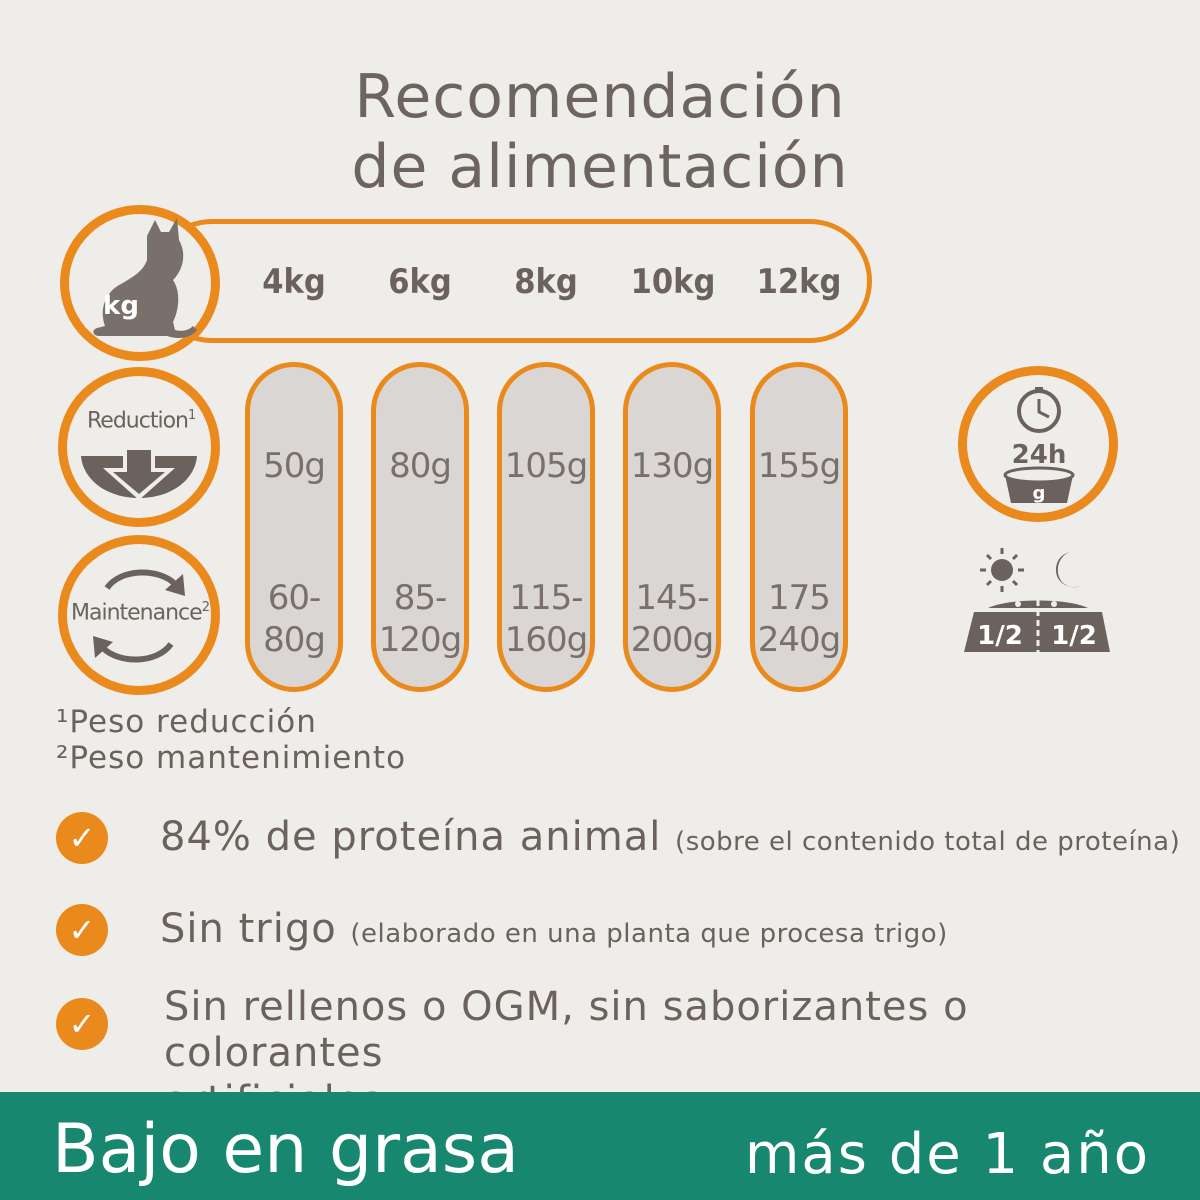  What do you see at coordinates (1039, 493) in the screenshot?
I see `bowl-label: g` at bounding box center [1039, 493].